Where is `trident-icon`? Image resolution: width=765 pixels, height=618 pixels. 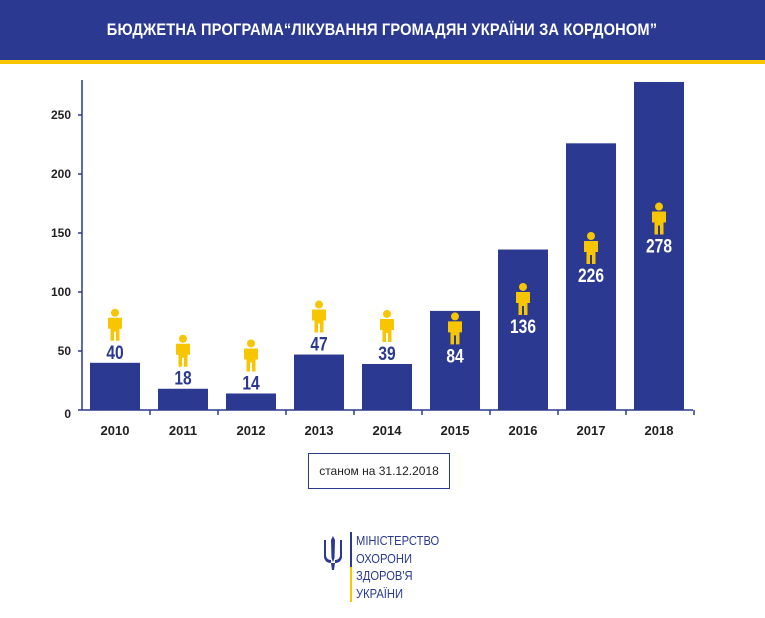
trident-icon is located at coordinates (333, 553).